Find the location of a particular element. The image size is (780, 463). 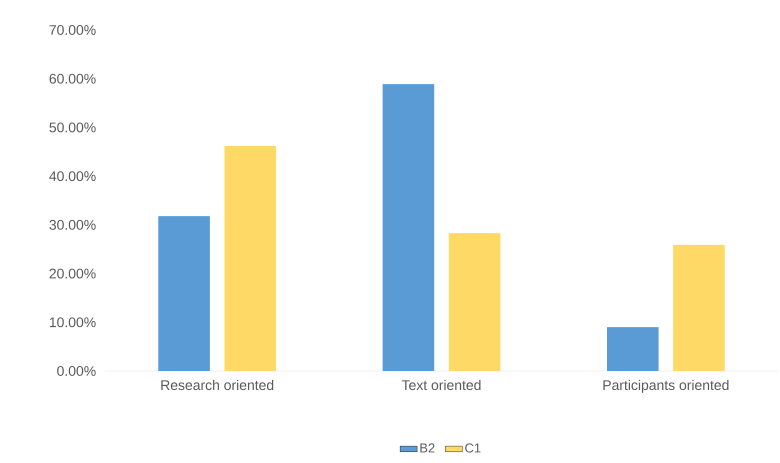

y-tick-label: 30.00% is located at coordinates (72, 225).